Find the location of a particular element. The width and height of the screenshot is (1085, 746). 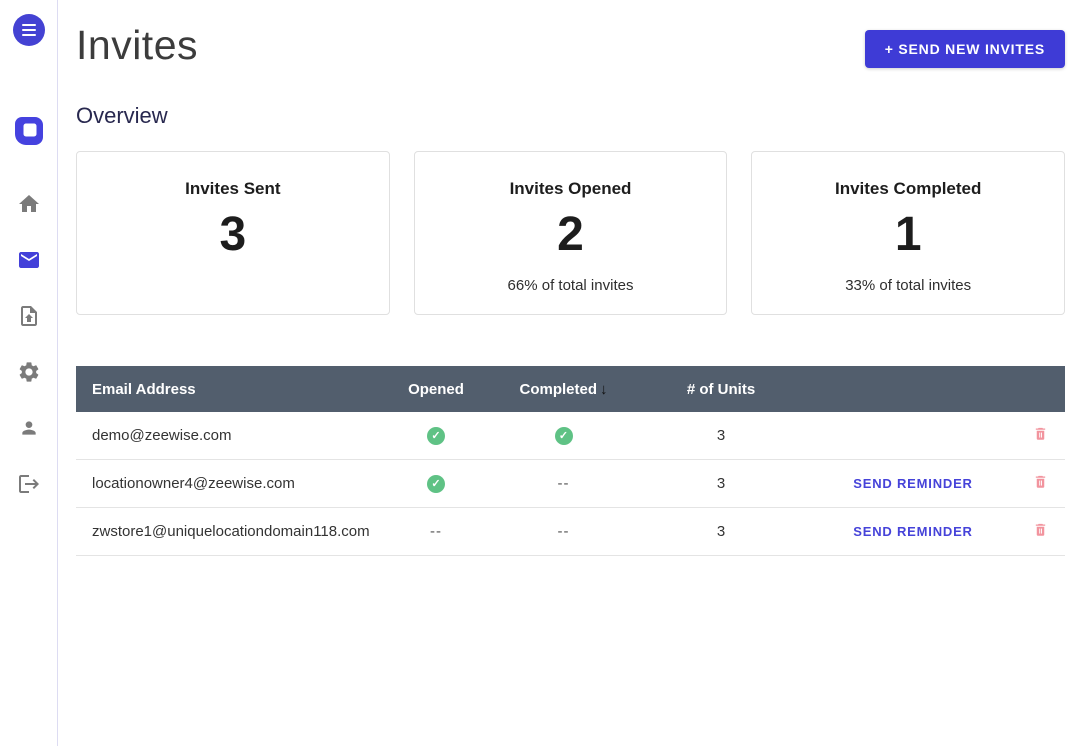

email-cell: zwstore1@uniquelocationdomain118.com is located at coordinates (231, 531).